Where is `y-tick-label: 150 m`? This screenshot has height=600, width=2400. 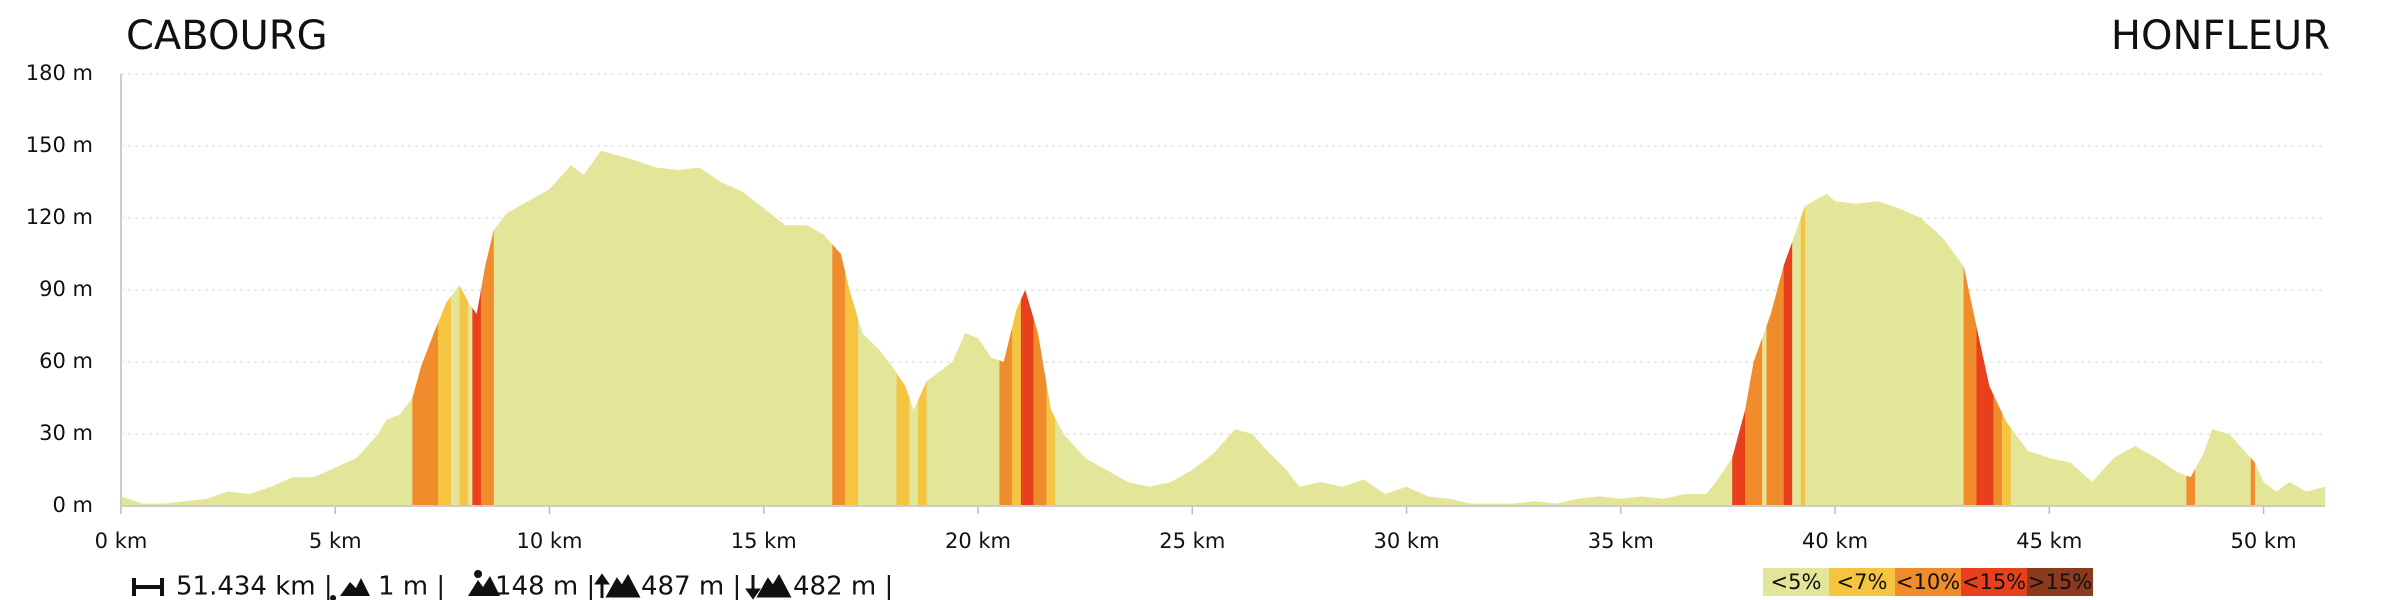 y-tick-label: 150 m is located at coordinates (59, 145).